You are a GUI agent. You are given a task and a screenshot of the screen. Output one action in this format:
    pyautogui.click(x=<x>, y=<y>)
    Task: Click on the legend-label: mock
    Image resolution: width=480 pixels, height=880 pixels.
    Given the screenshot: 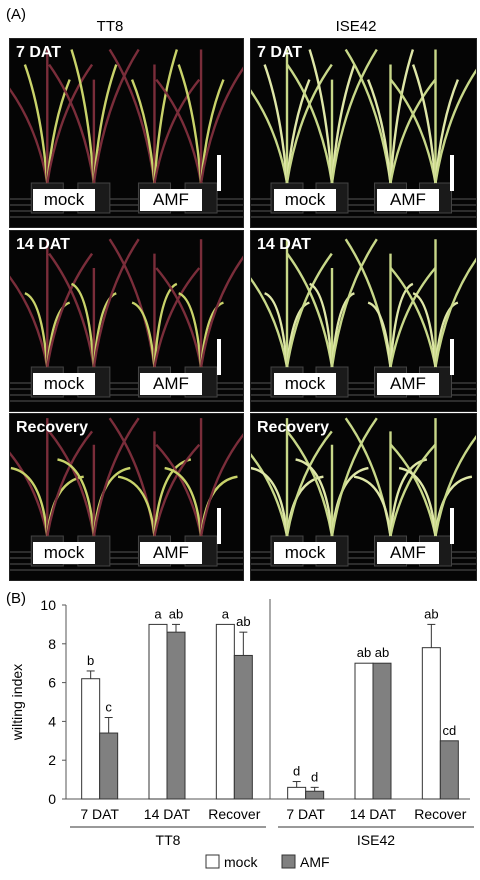 What is the action you would take?
    pyautogui.click(x=241, y=862)
    